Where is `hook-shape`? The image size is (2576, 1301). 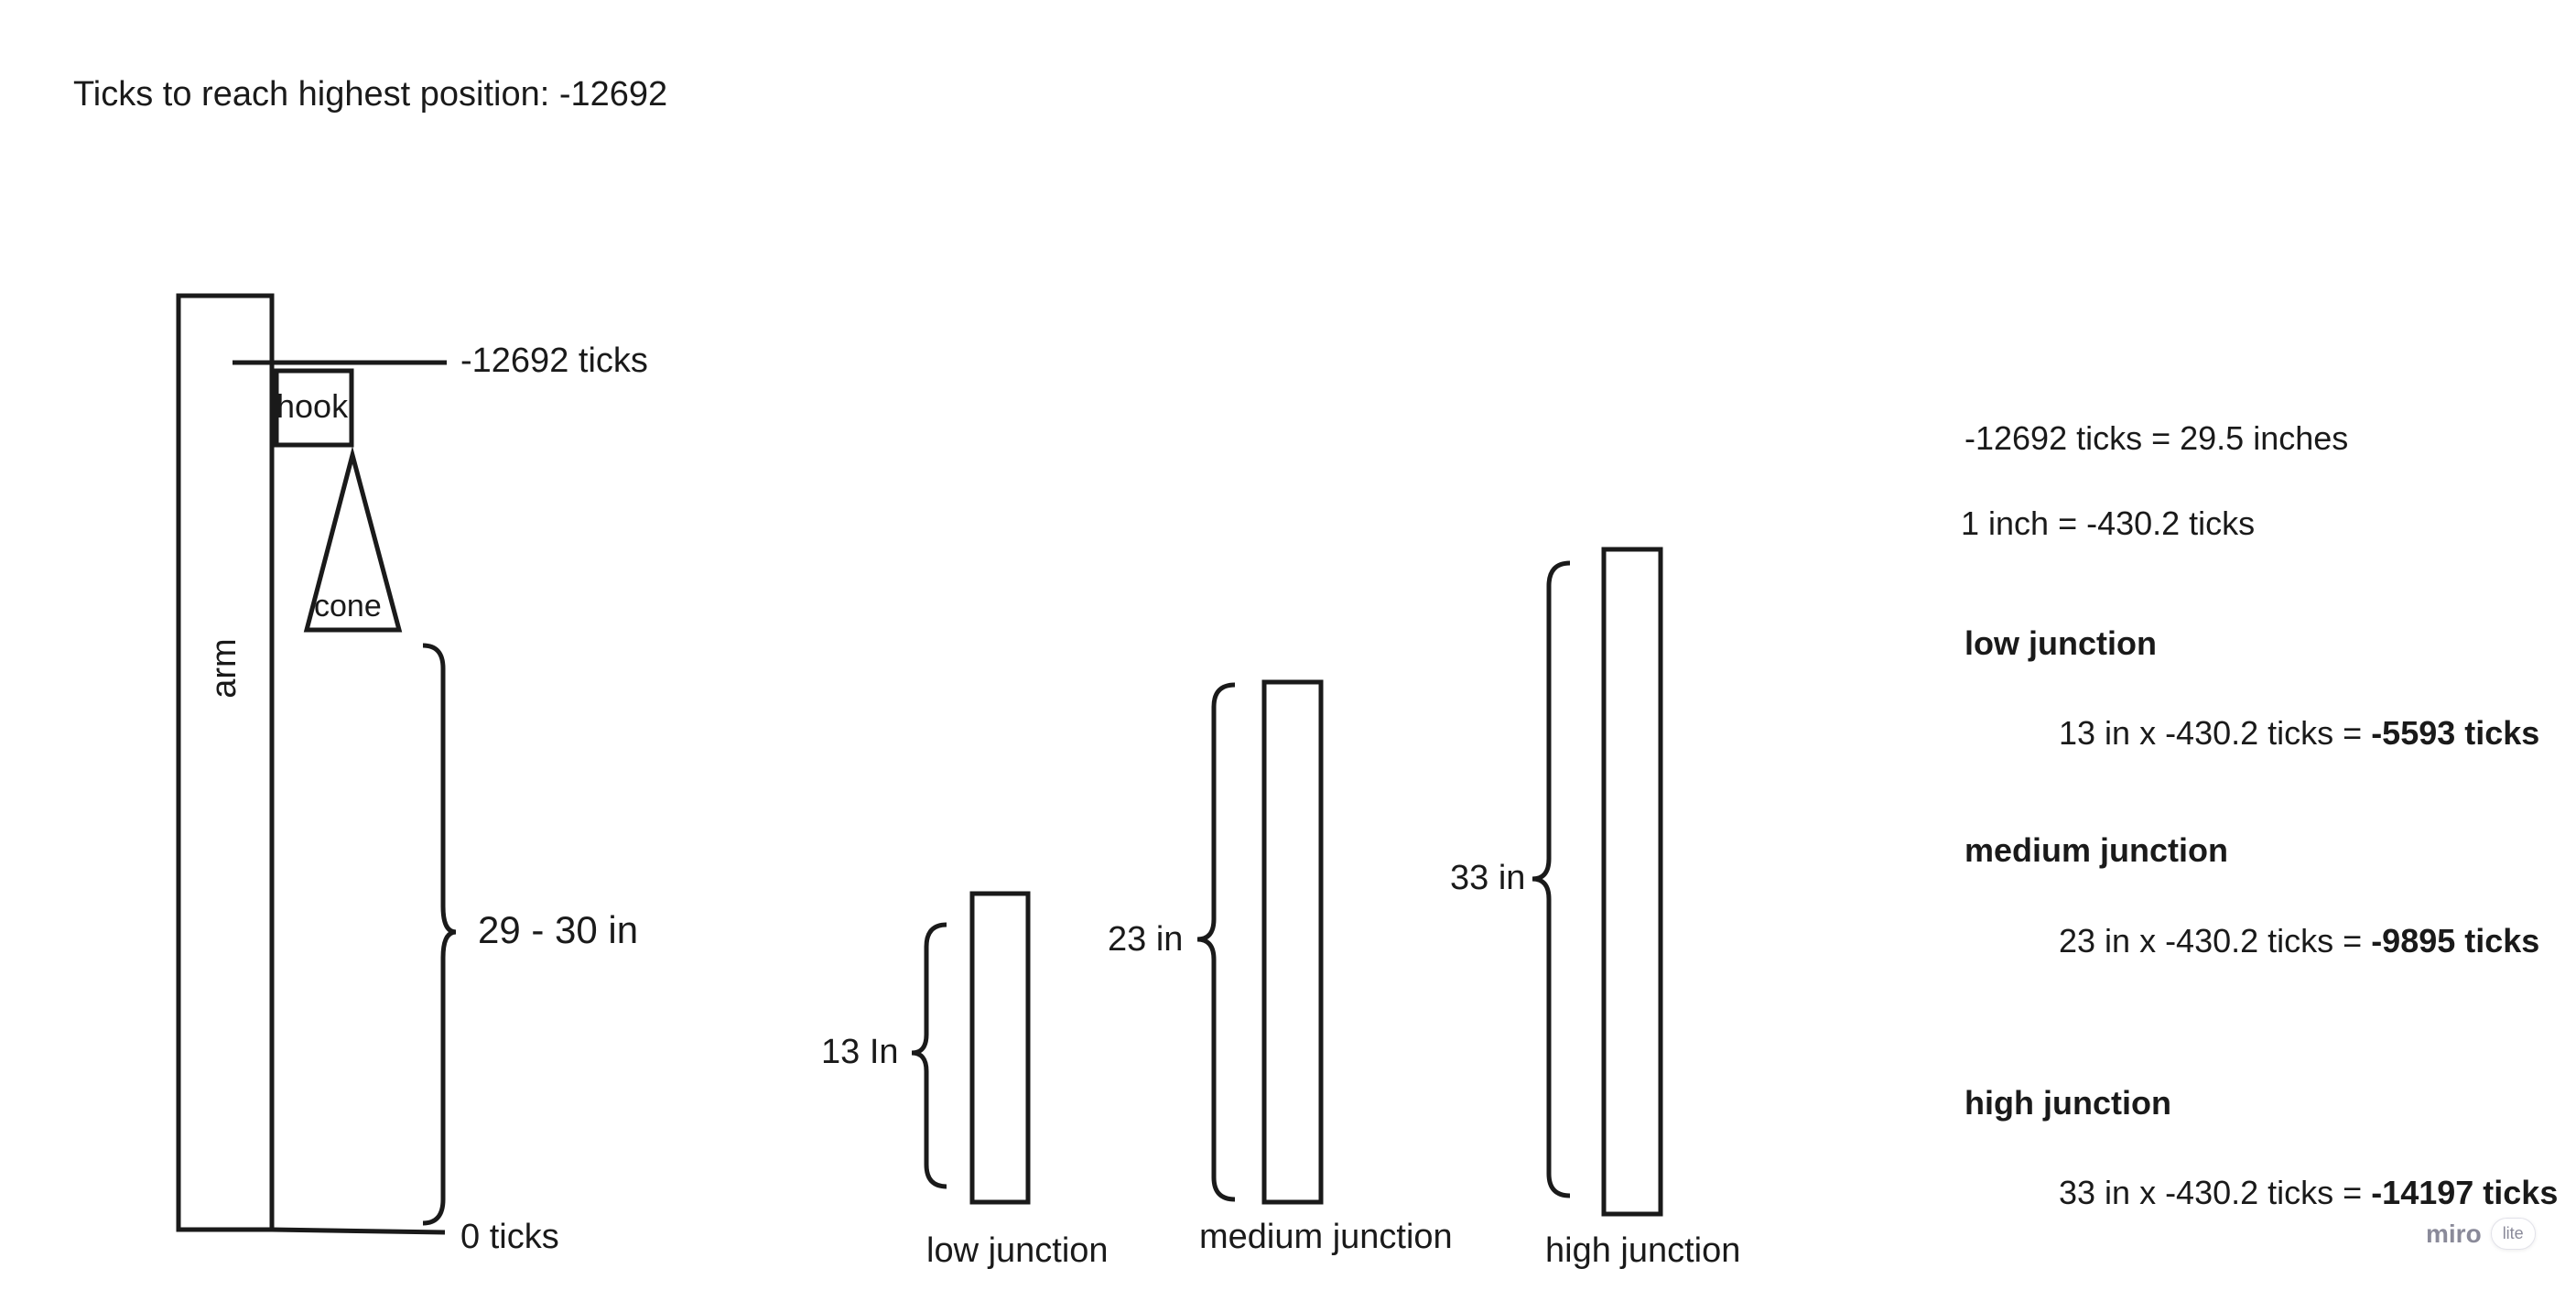 hook-shape is located at coordinates (314, 408).